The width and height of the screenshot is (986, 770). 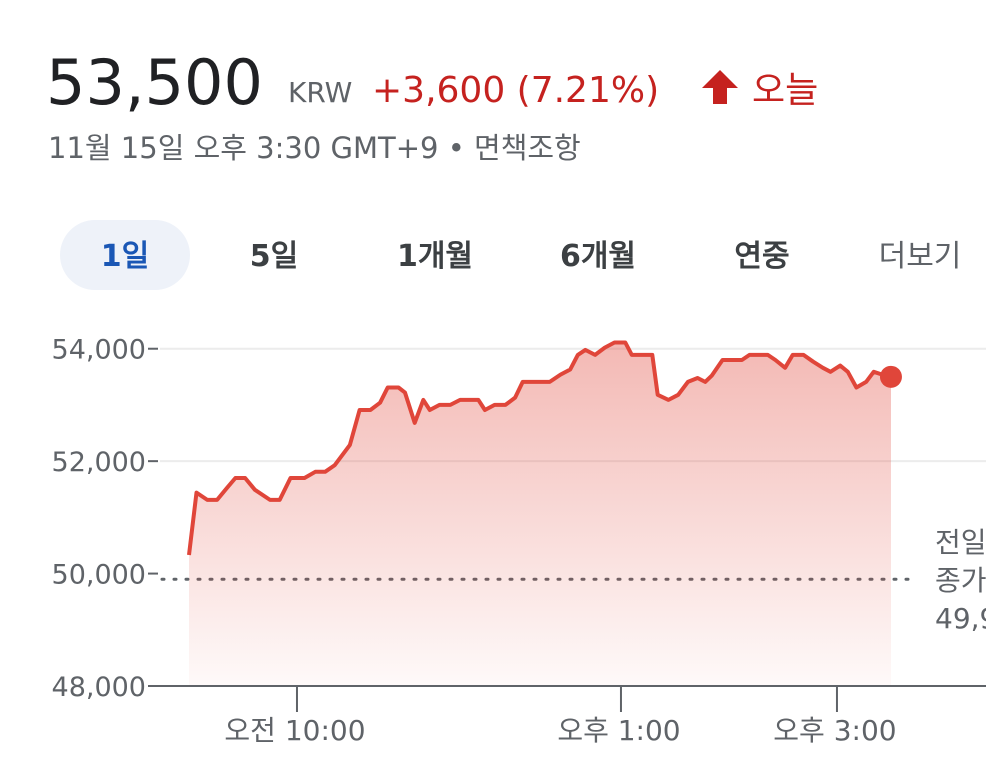 I want to click on y-tick-label: 52,000, so click(x=99, y=462).